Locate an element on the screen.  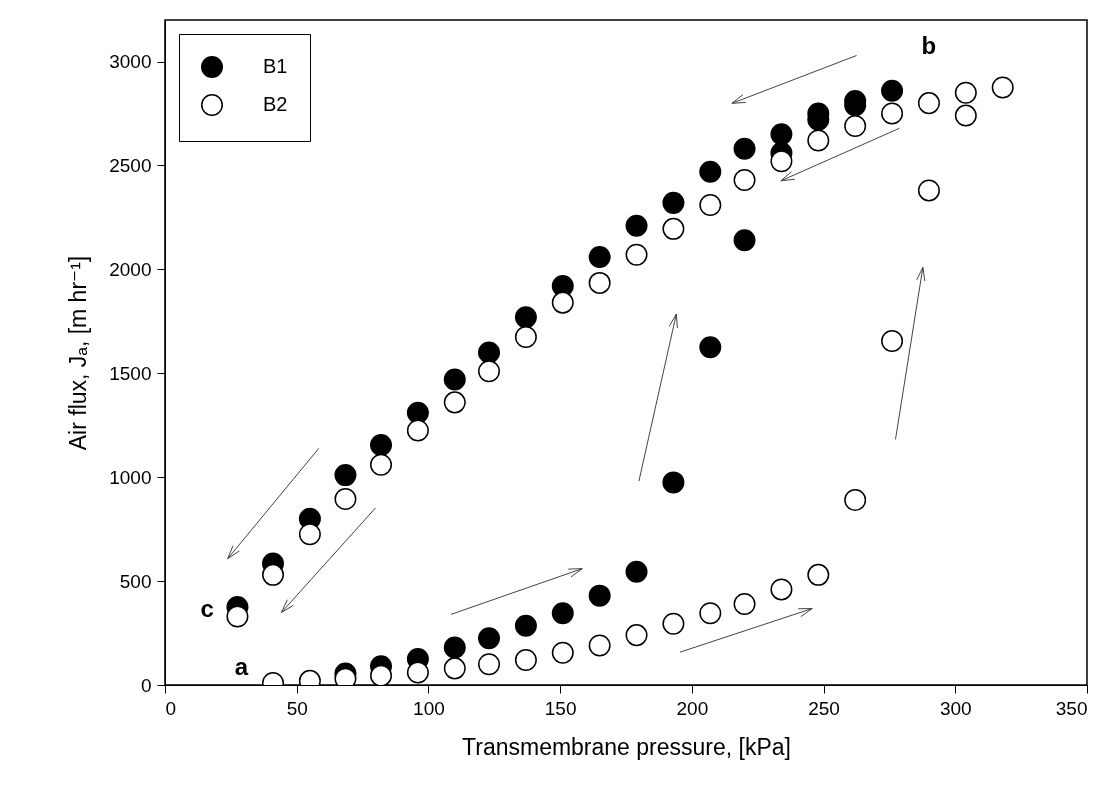
annotation: a is located at coordinates (241, 667).